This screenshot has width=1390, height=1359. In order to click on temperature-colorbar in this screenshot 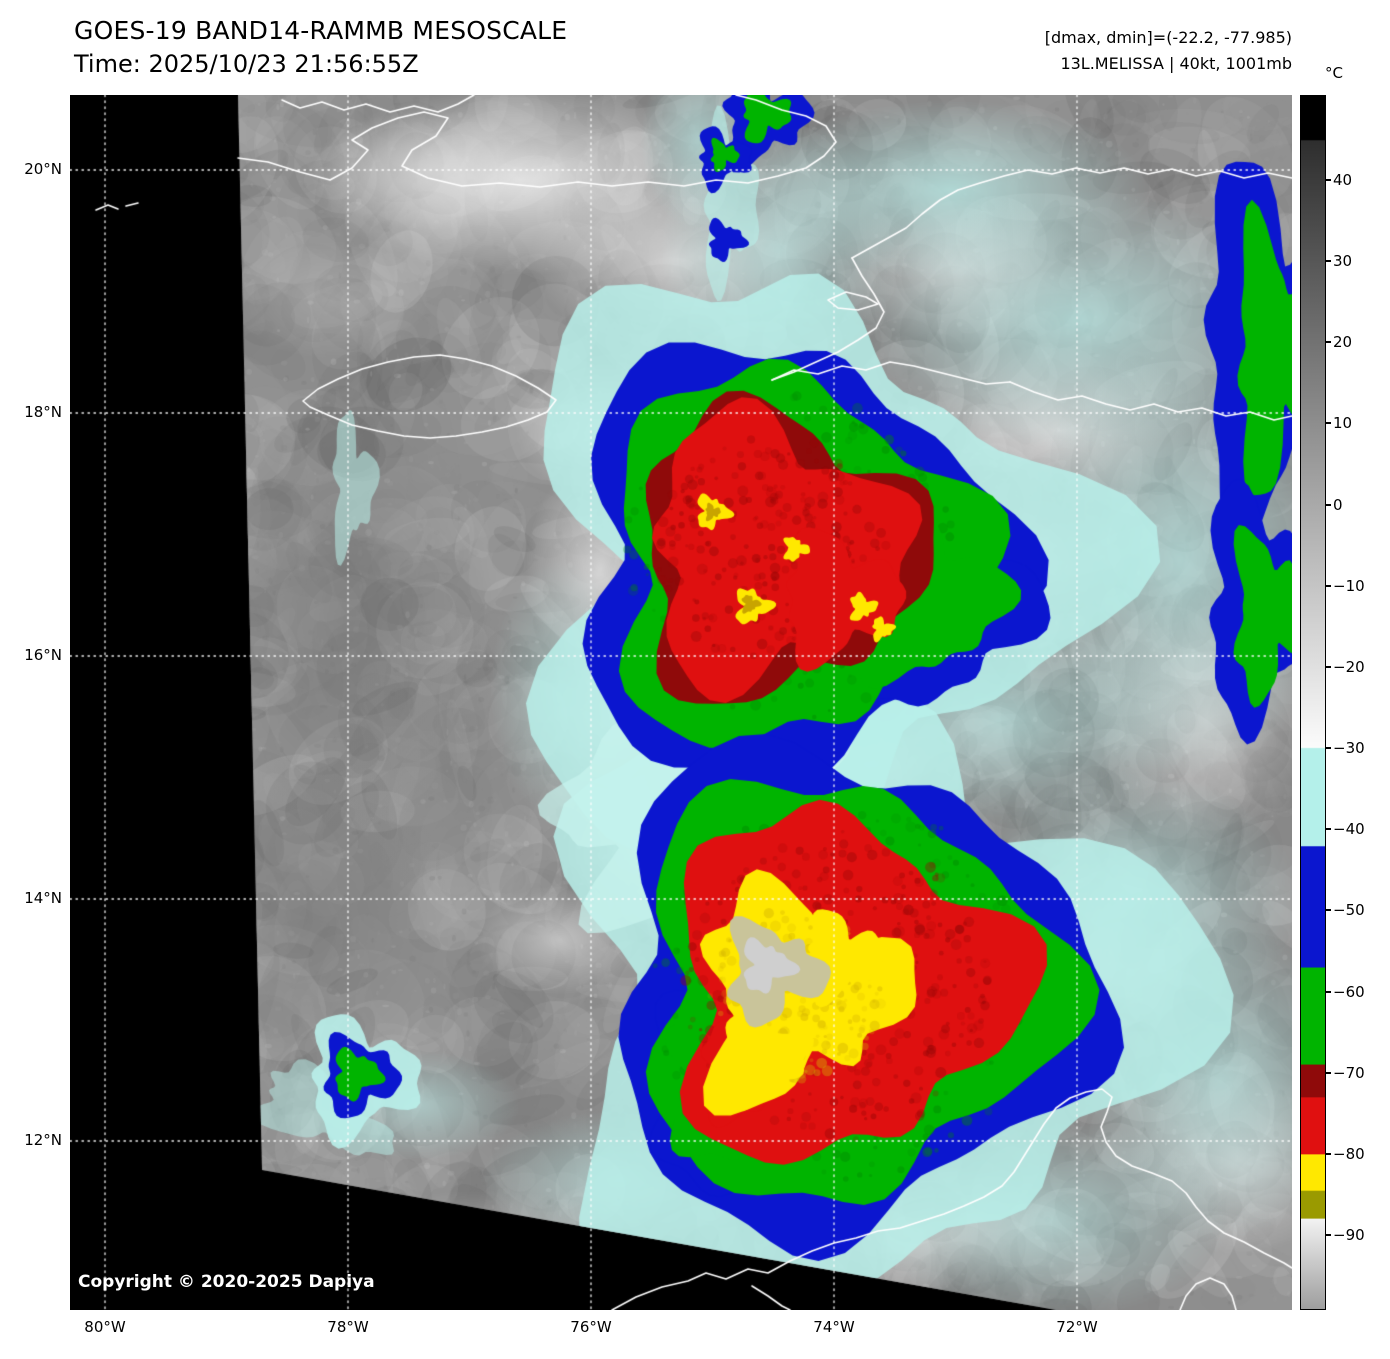, I will do `click(1313, 702)`.